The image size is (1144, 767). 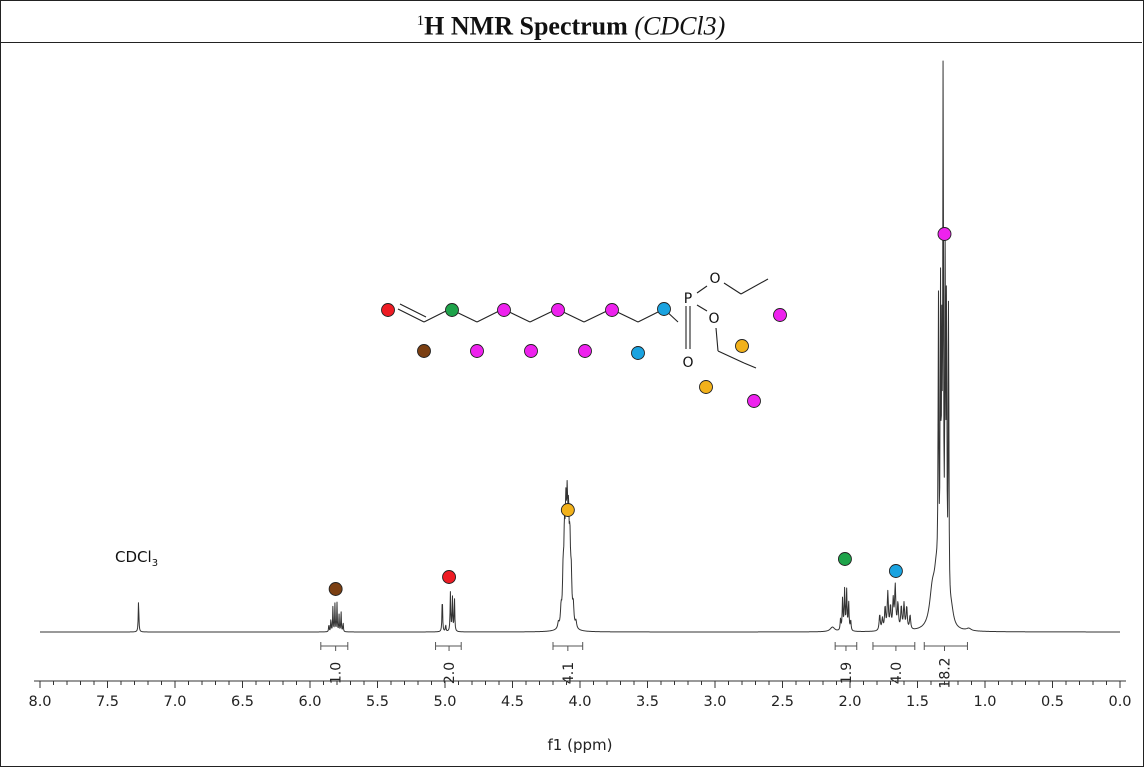 What do you see at coordinates (174, 702) in the screenshot?
I see `x-tick-label: 7.0` at bounding box center [174, 702].